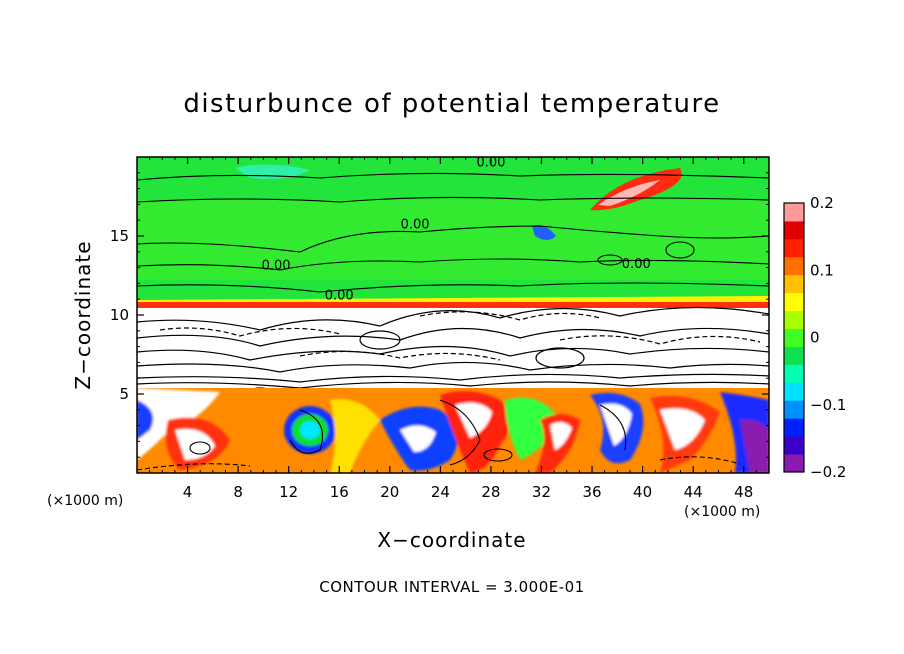  What do you see at coordinates (451, 540) in the screenshot?
I see `x-axis-label: X−coordinate` at bounding box center [451, 540].